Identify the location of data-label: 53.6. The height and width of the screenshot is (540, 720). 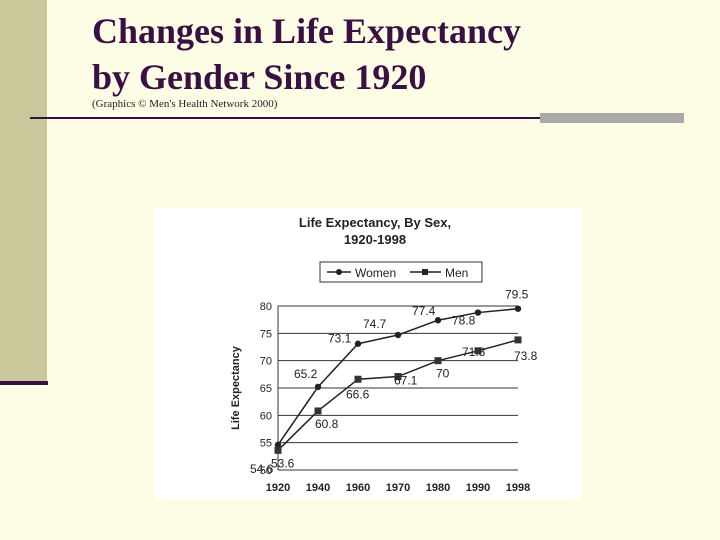
(283, 463).